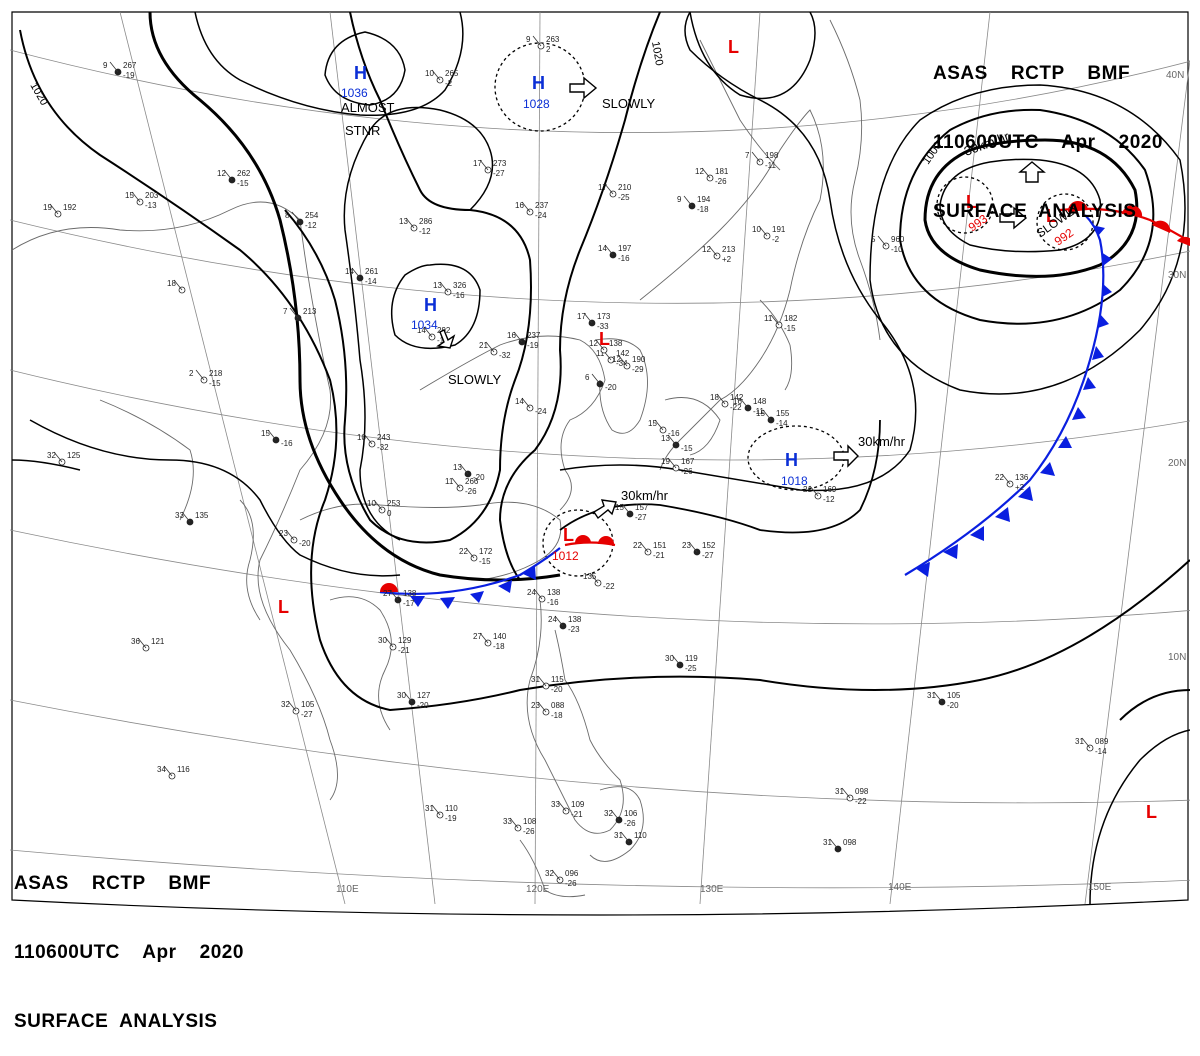  I want to click on station-pressure: 253, so click(394, 503).